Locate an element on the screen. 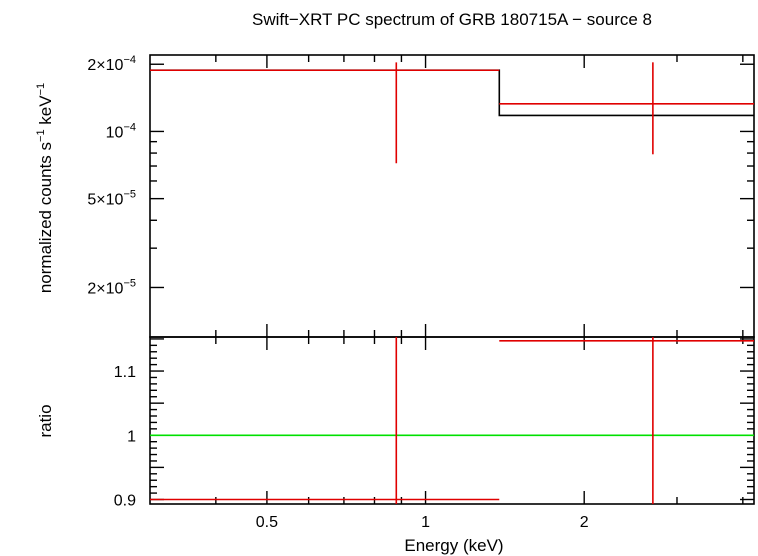  spectrum-y-axis-label: normalized counts s−1 keV−1 is located at coordinates (45, 188).